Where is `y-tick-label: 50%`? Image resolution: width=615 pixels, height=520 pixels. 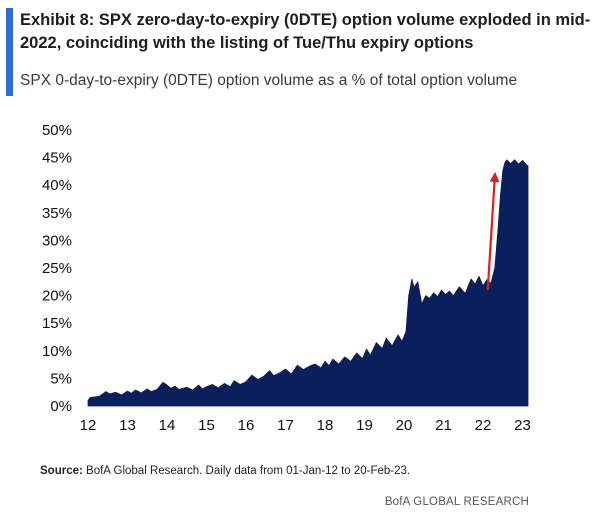 y-tick-label: 50% is located at coordinates (57, 130).